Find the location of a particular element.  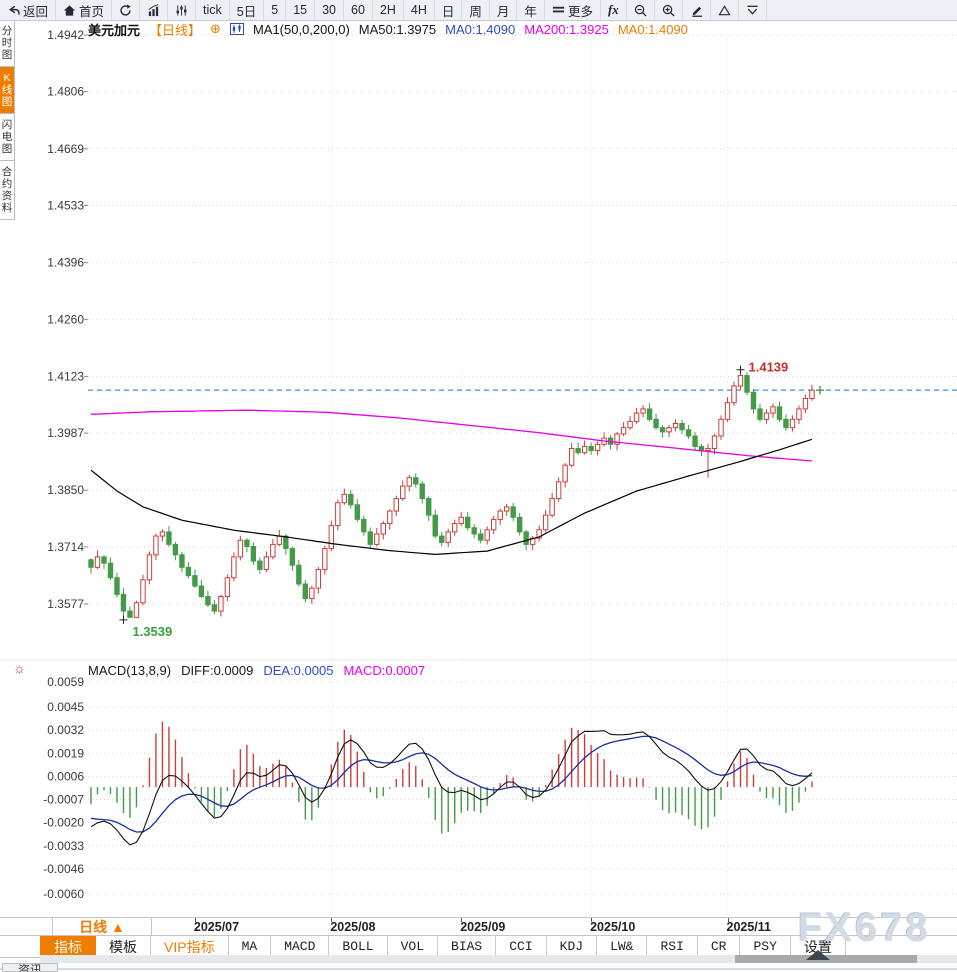

indicator-tab-VOL: VOL is located at coordinates (413, 946).